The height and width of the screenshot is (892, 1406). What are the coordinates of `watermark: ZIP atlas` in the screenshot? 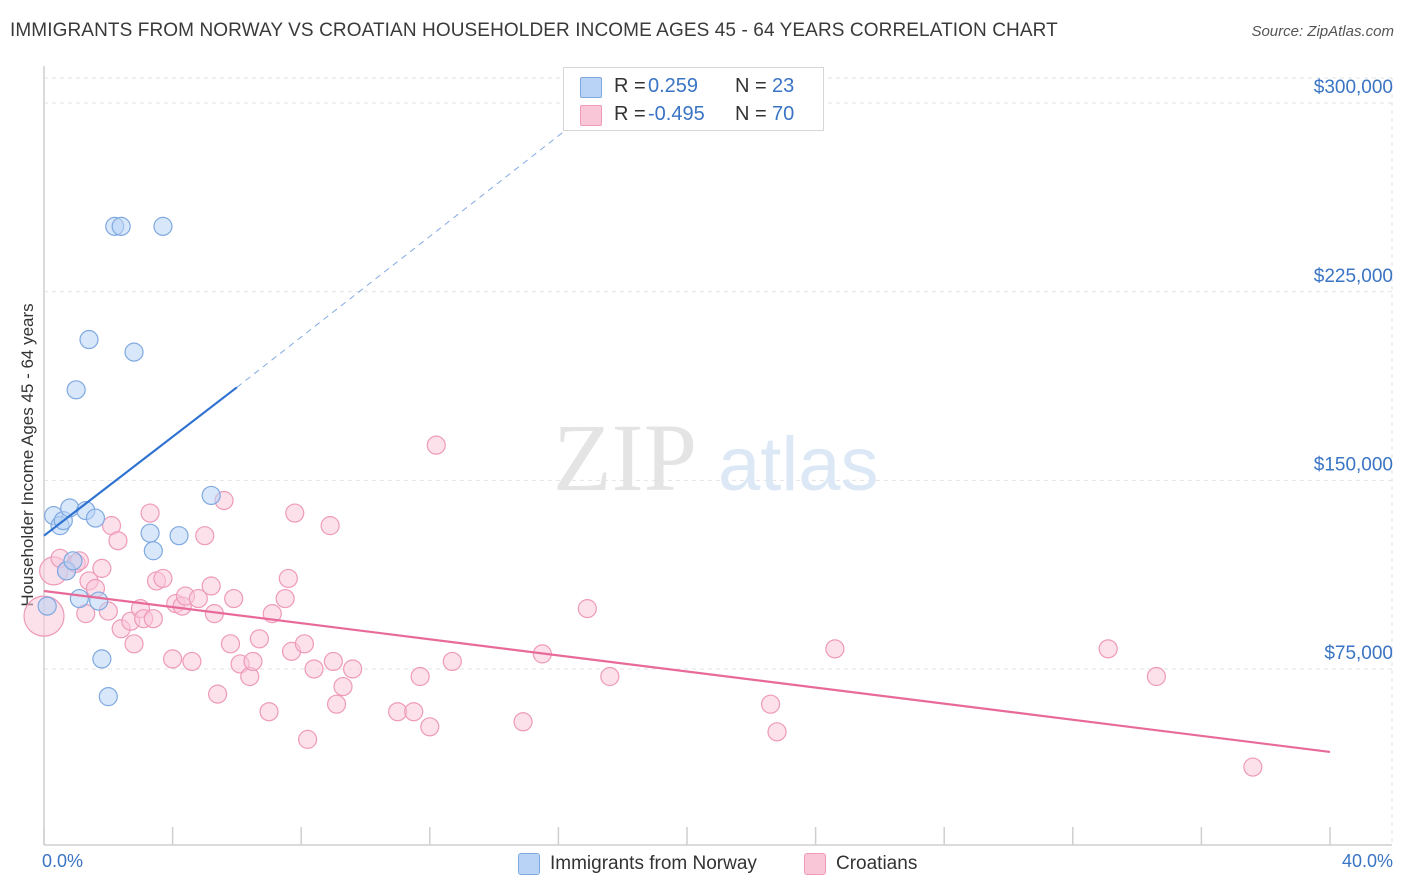 It's located at (716, 457).